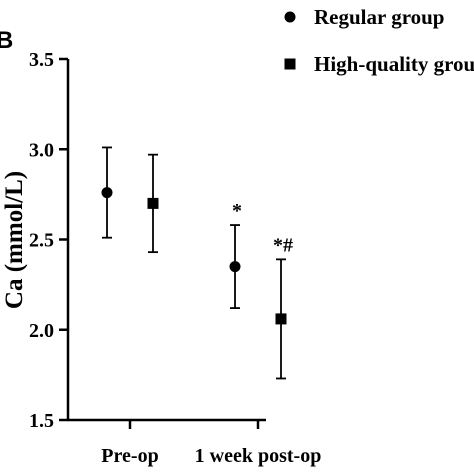 The width and height of the screenshot is (474, 474). I want to click on significance-label: *, so click(237, 211).